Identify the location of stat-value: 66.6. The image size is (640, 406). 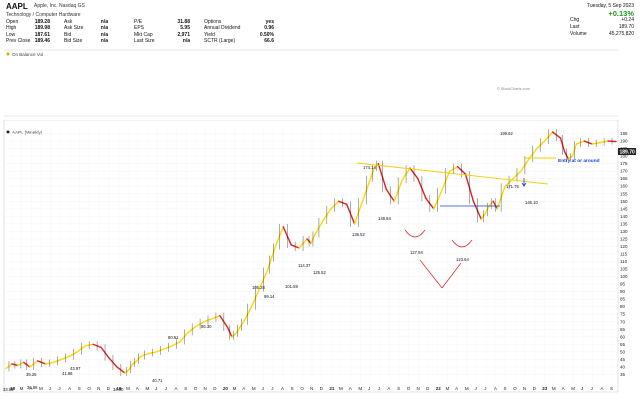
(269, 41).